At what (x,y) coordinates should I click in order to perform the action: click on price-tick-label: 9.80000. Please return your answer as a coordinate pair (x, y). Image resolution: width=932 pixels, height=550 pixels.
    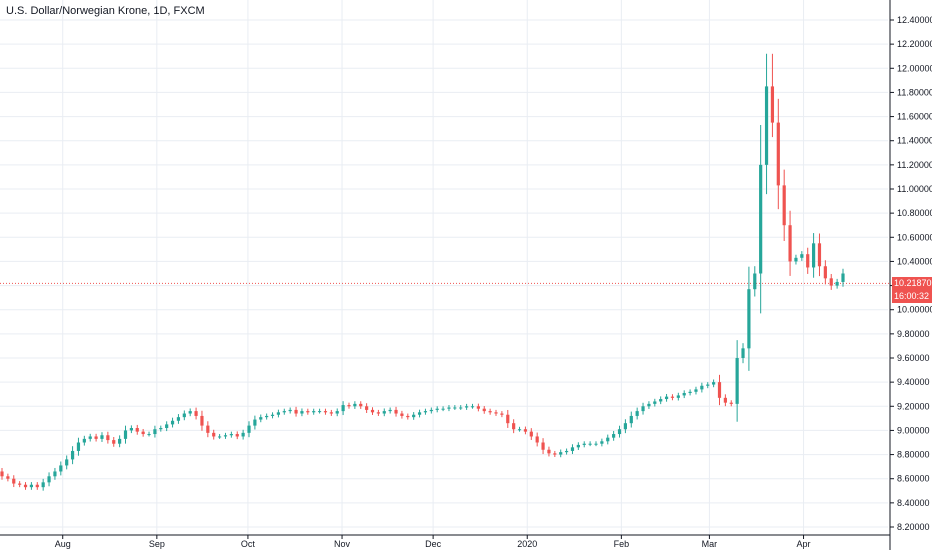
    Looking at the image, I should click on (913, 334).